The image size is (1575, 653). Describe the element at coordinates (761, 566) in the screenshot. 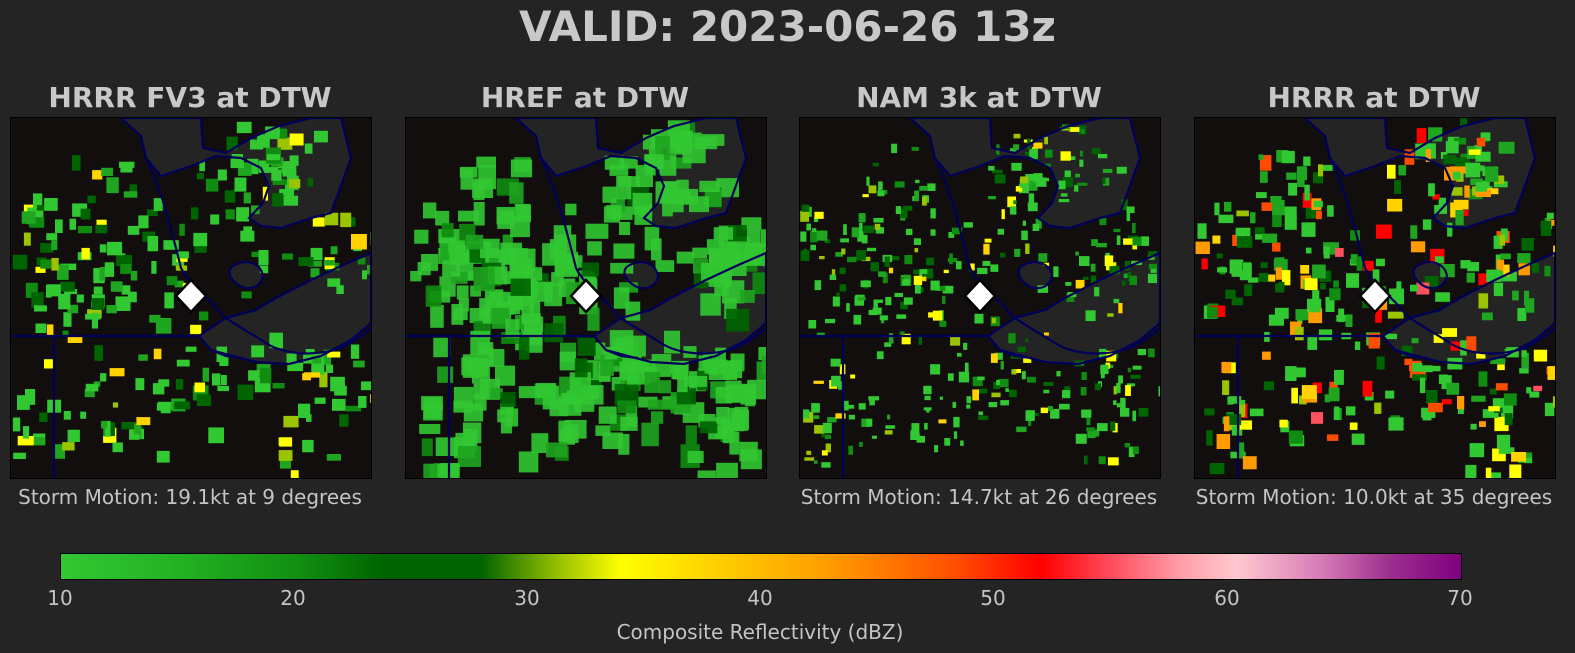

I see `colorbar` at that location.